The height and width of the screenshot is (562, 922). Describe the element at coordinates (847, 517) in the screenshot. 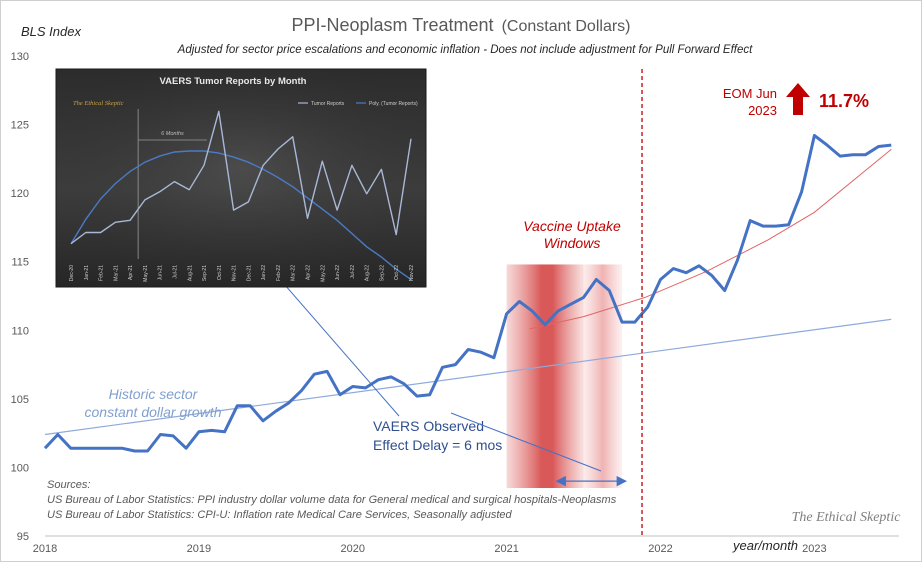

I see `watermark: The Ethical Skeptic` at that location.